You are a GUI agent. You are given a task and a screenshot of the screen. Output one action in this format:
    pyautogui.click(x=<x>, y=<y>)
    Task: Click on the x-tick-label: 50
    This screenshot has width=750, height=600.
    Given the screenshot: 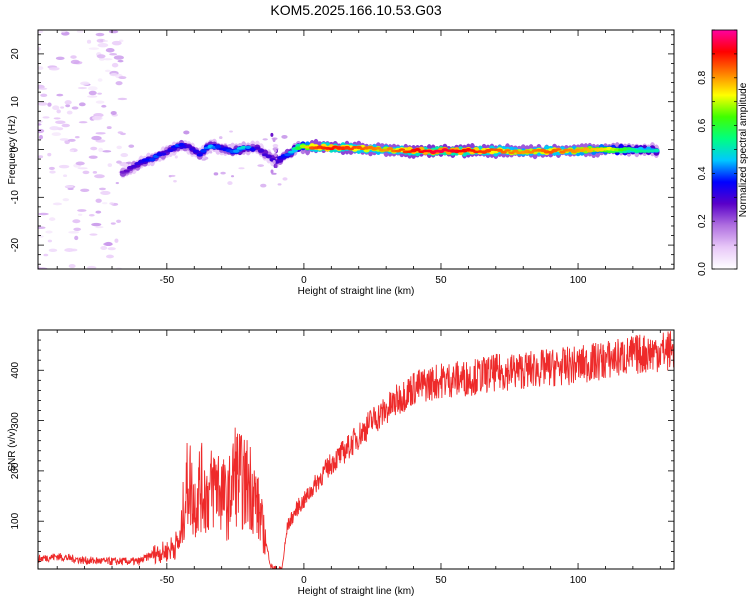 What is the action you would take?
    pyautogui.click(x=441, y=280)
    